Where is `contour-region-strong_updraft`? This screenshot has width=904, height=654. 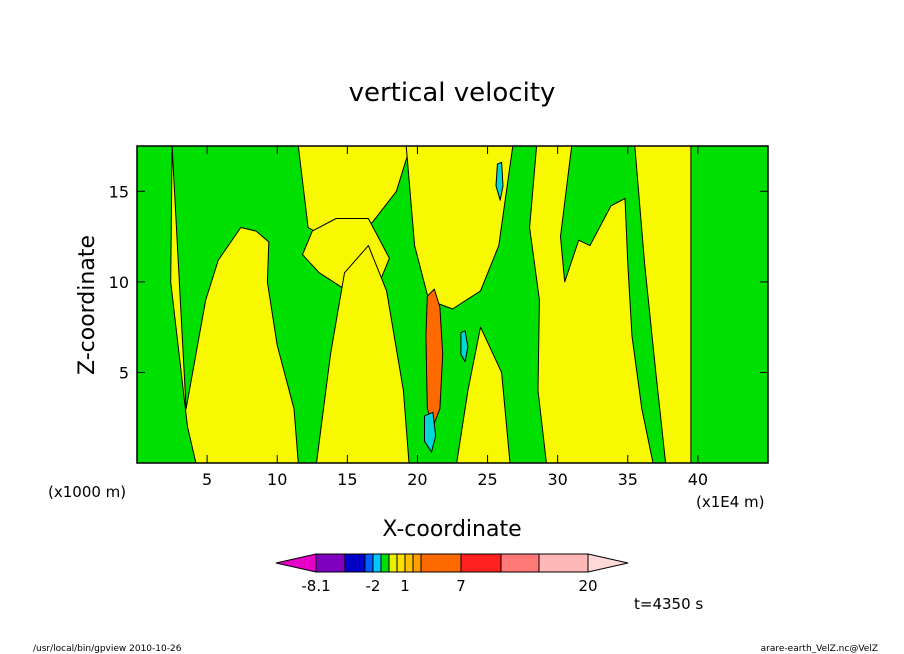
contour-region-strong_updraft is located at coordinates (434, 358).